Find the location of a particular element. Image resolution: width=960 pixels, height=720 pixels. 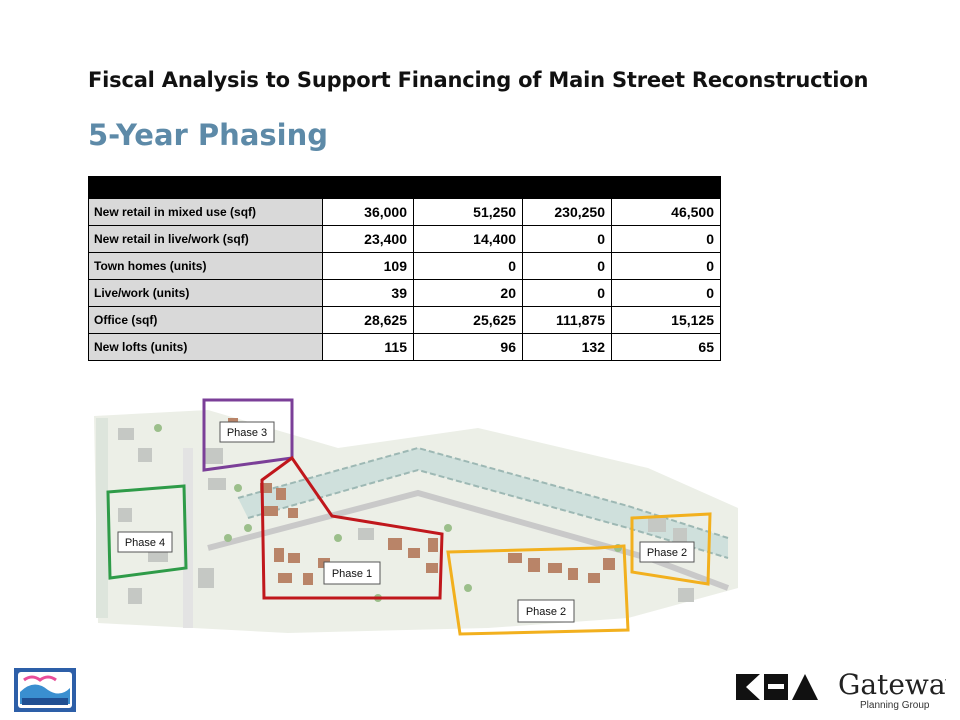

table-row: New lofts (units) 115 96 132 65 is located at coordinates (404, 347).